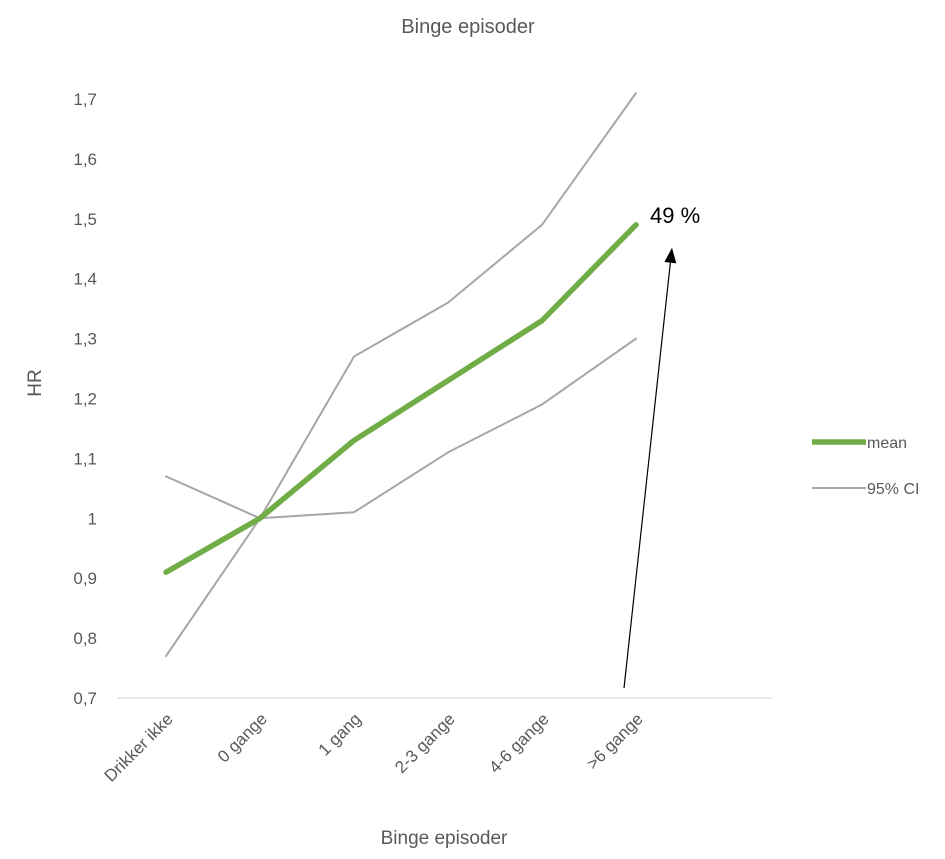  I want to click on chart-title: Binge episoder, so click(468, 27).